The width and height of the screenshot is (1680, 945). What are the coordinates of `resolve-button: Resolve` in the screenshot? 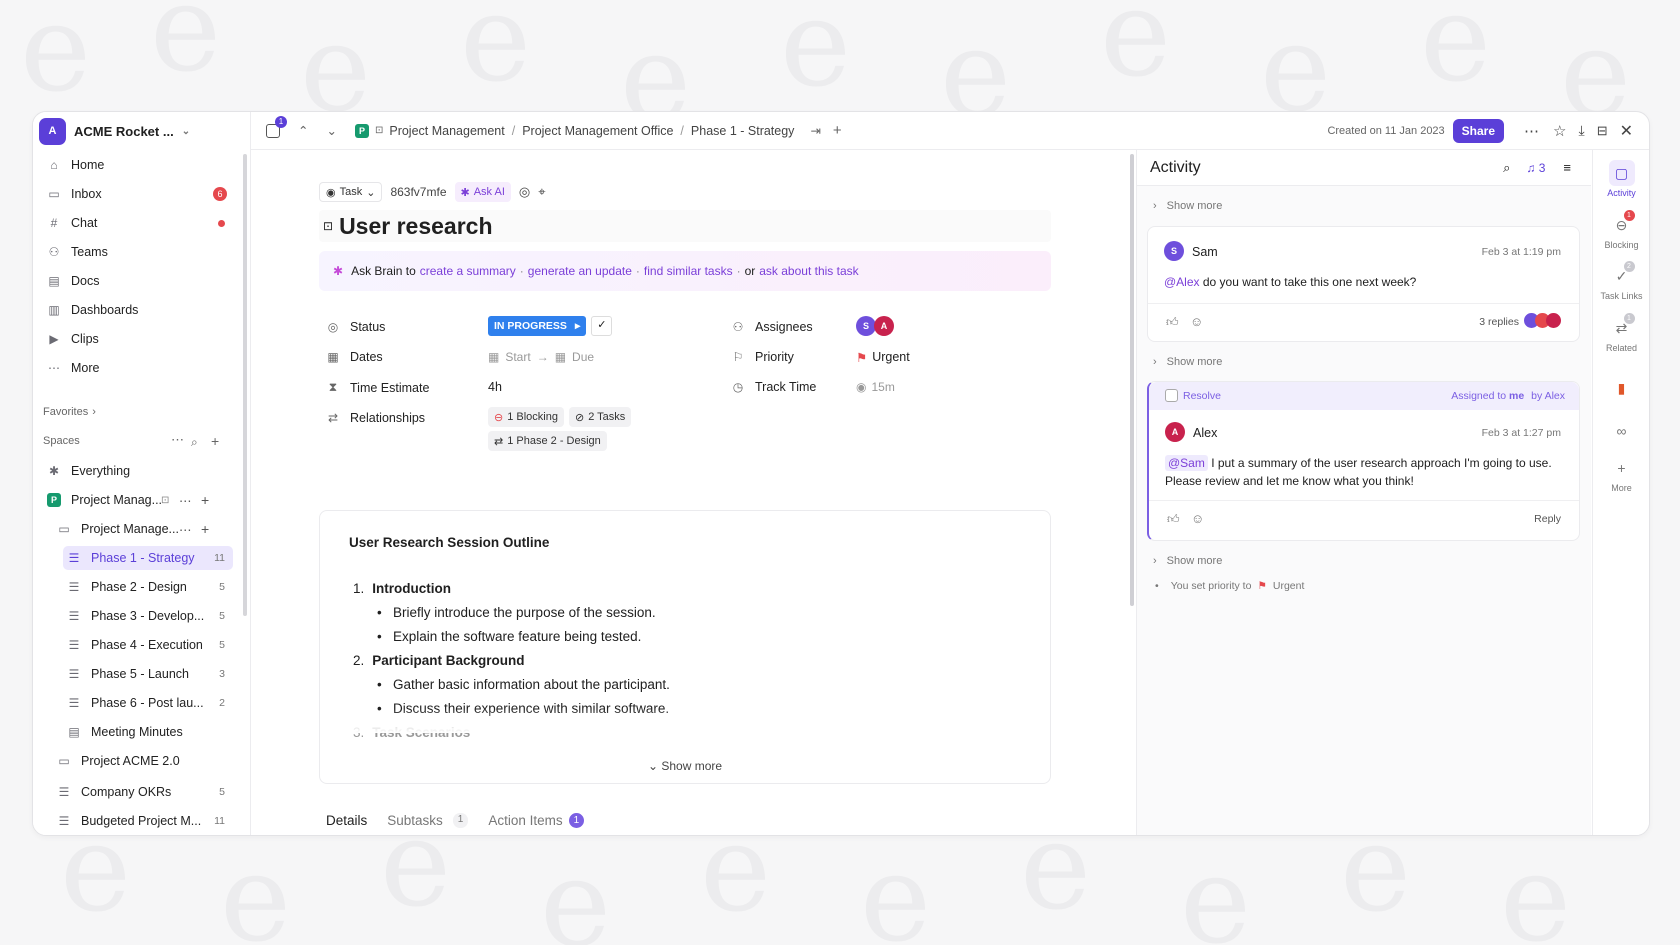 It's located at (1202, 396).